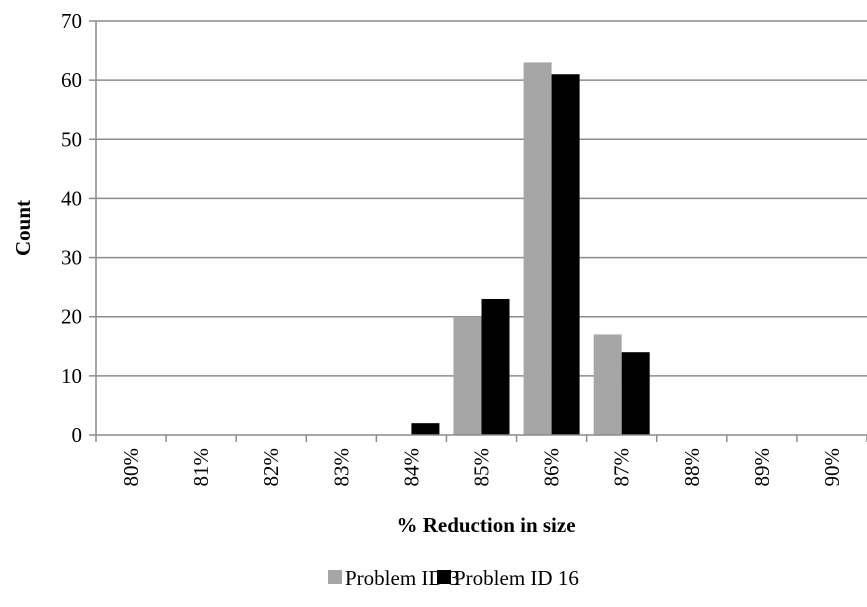  Describe the element at coordinates (485, 525) in the screenshot. I see `x-axis-title: % Reduction in size` at that location.